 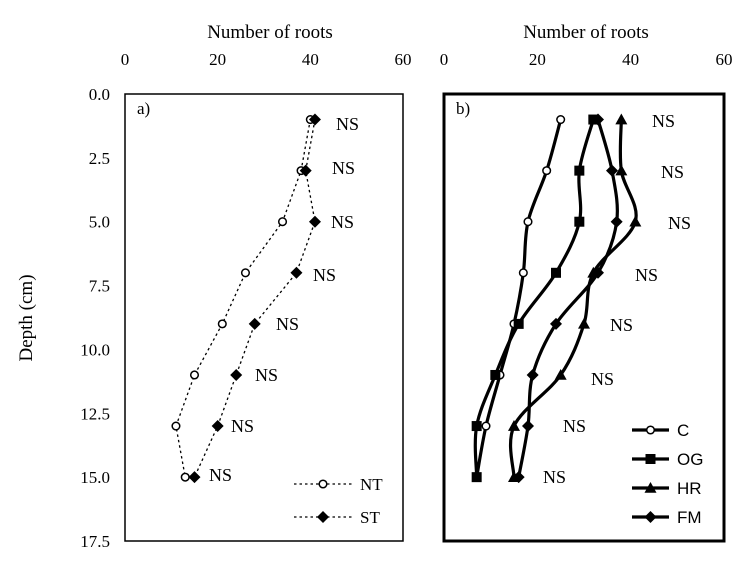 What do you see at coordinates (99, 94) in the screenshot?
I see `y-tick-label: 0.0` at bounding box center [99, 94].